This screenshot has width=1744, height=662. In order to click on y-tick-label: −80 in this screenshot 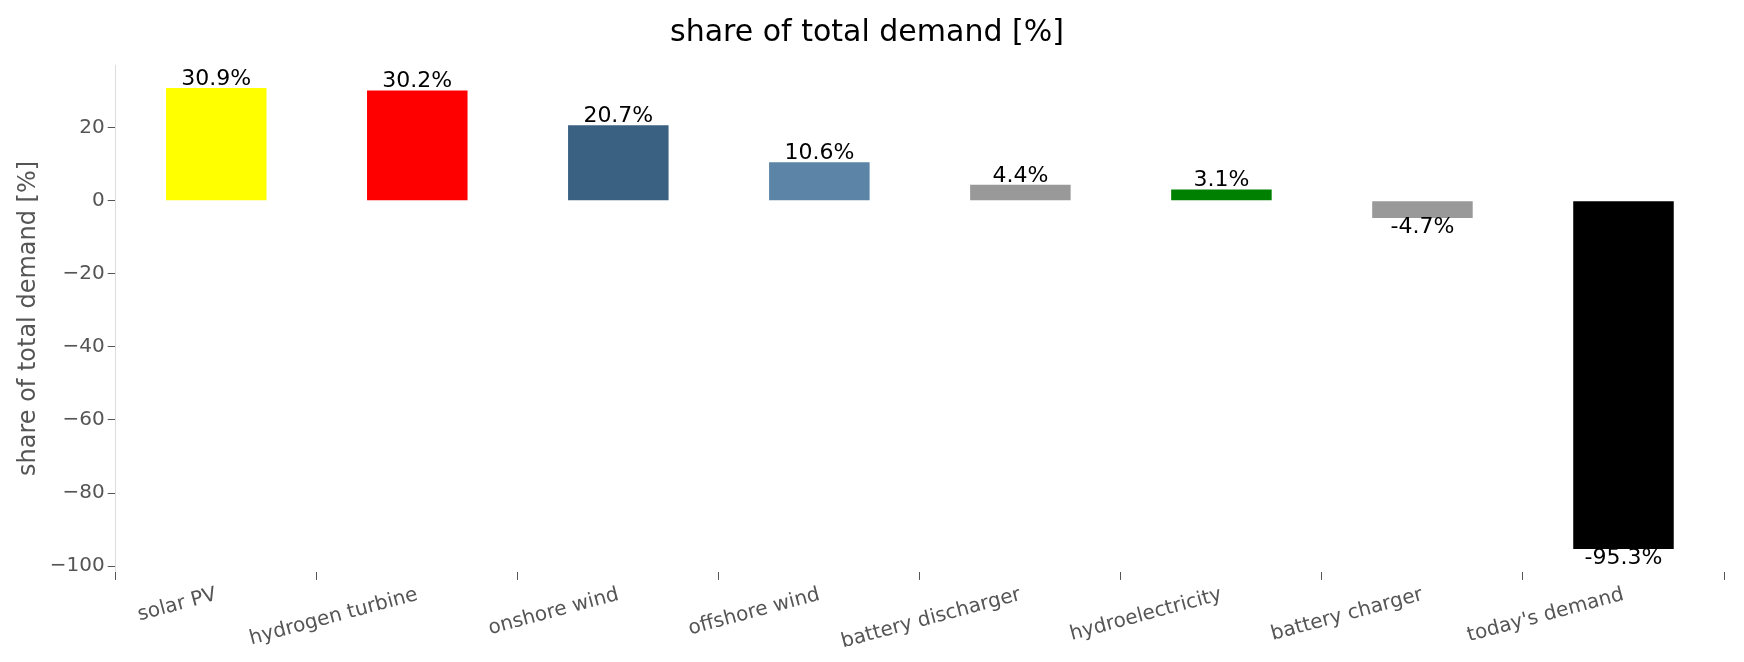, I will do `click(83, 491)`.